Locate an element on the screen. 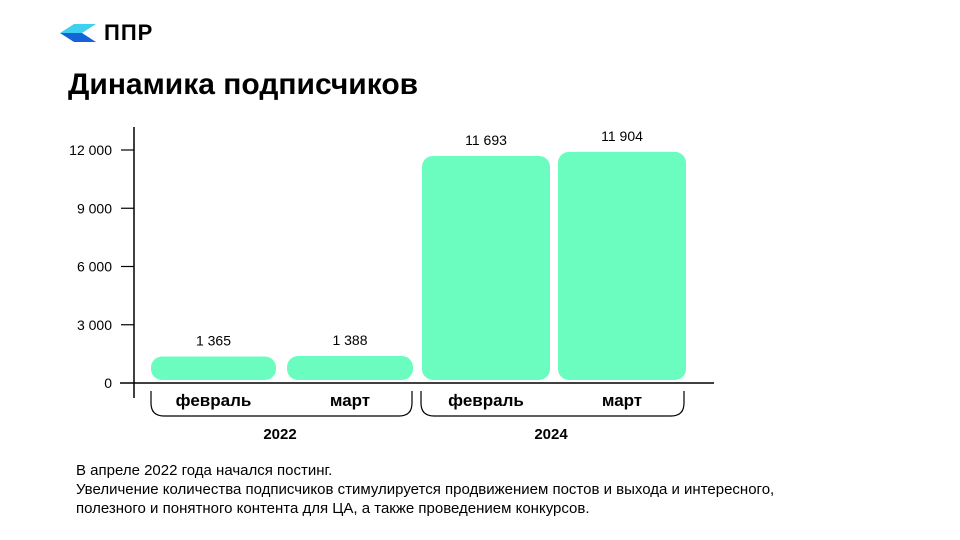 This screenshot has width=960, height=540. logo-text: ППР is located at coordinates (129, 32).